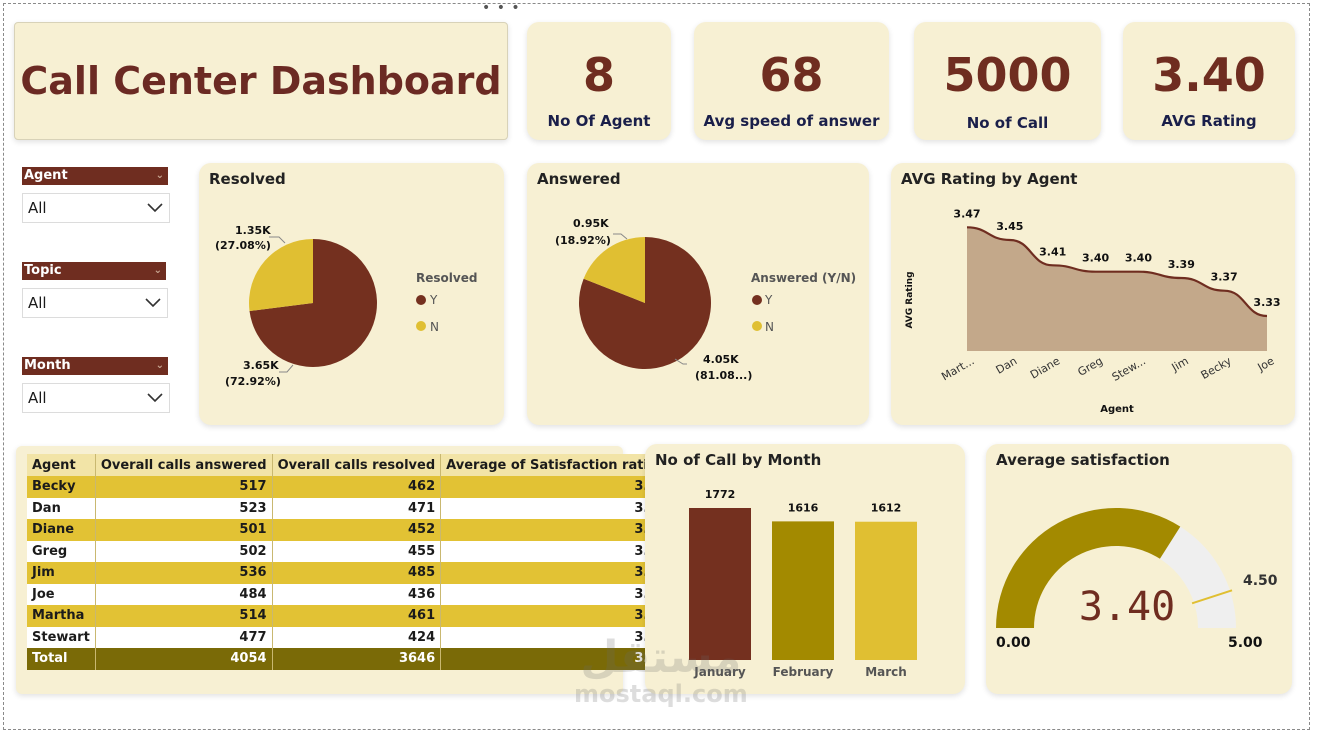 Image resolution: width=1319 pixels, height=734 pixels. I want to click on watermark-arabic: مستقل, so click(661, 657).